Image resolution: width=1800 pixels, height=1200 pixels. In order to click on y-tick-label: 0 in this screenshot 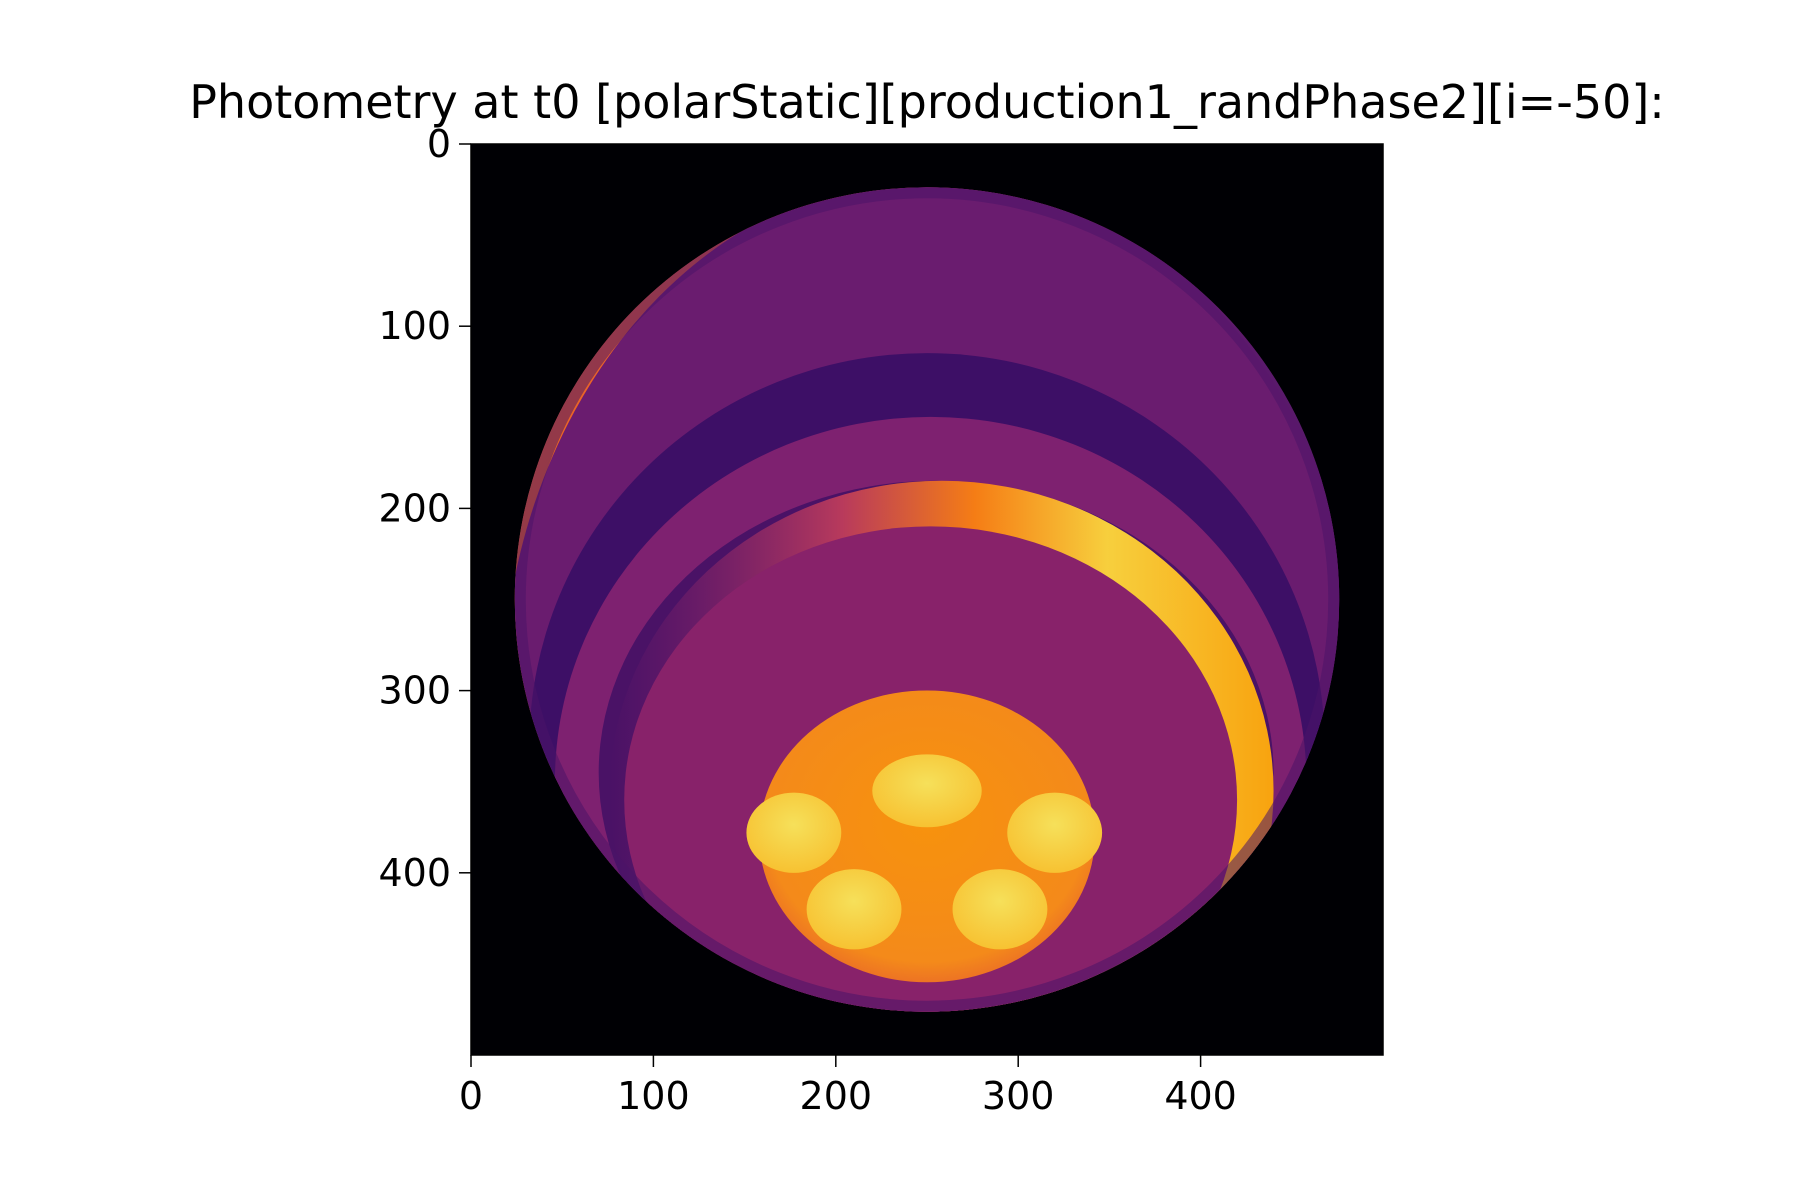, I will do `click(439, 144)`.